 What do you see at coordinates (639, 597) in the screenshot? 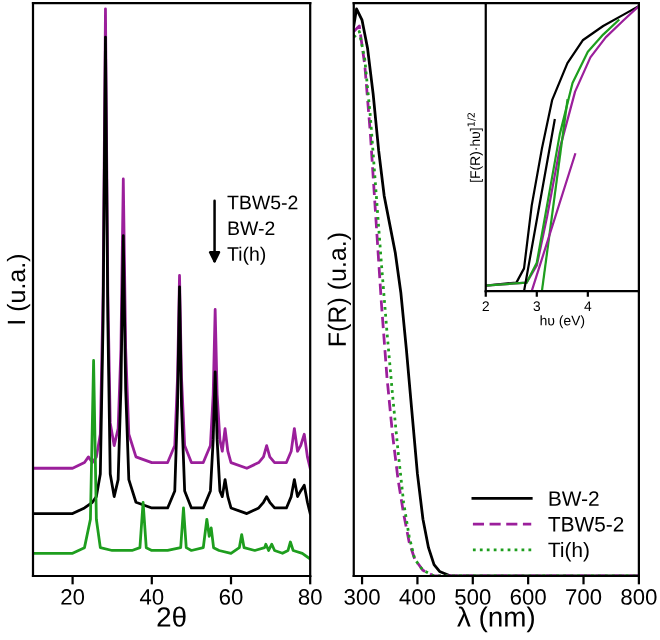
I see `x-tick-label: 800` at bounding box center [639, 597].